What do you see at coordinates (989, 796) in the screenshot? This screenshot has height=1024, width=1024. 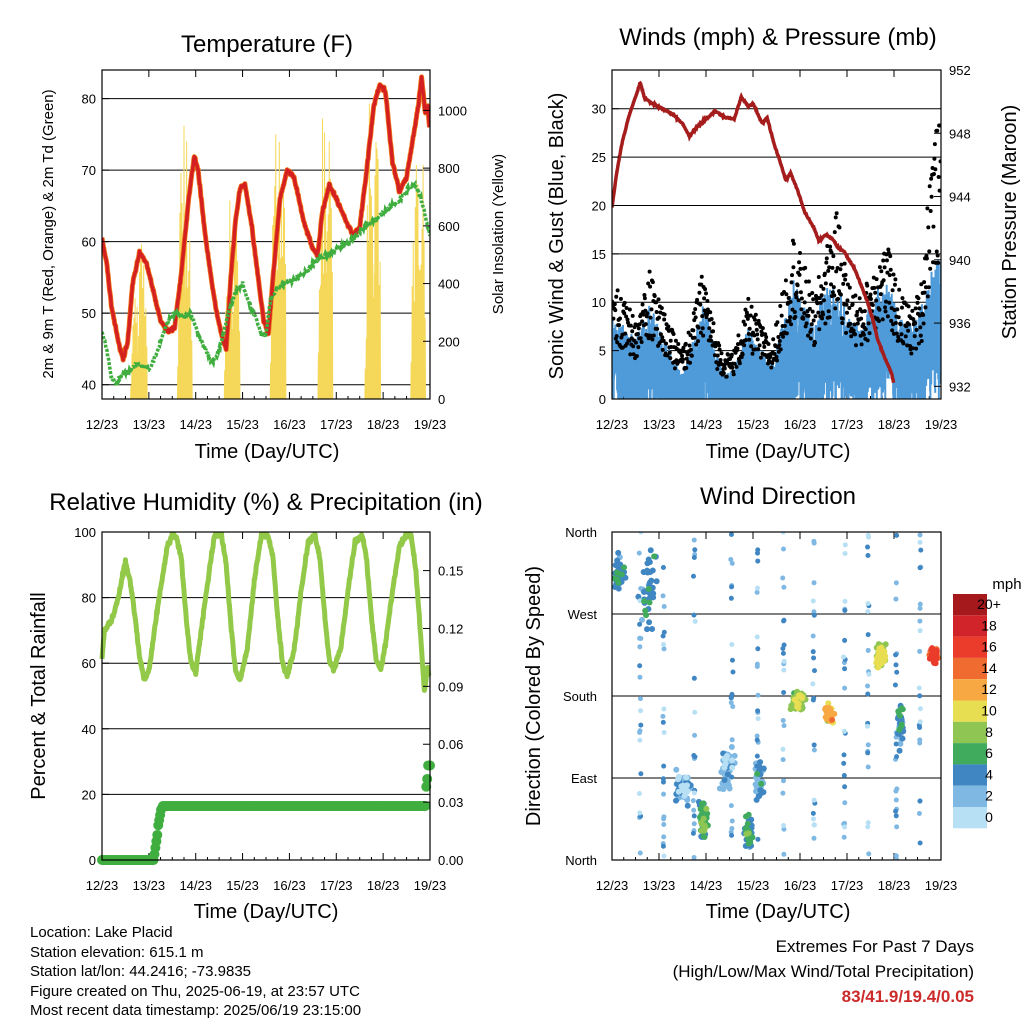 I see `legend-label: 2` at bounding box center [989, 796].